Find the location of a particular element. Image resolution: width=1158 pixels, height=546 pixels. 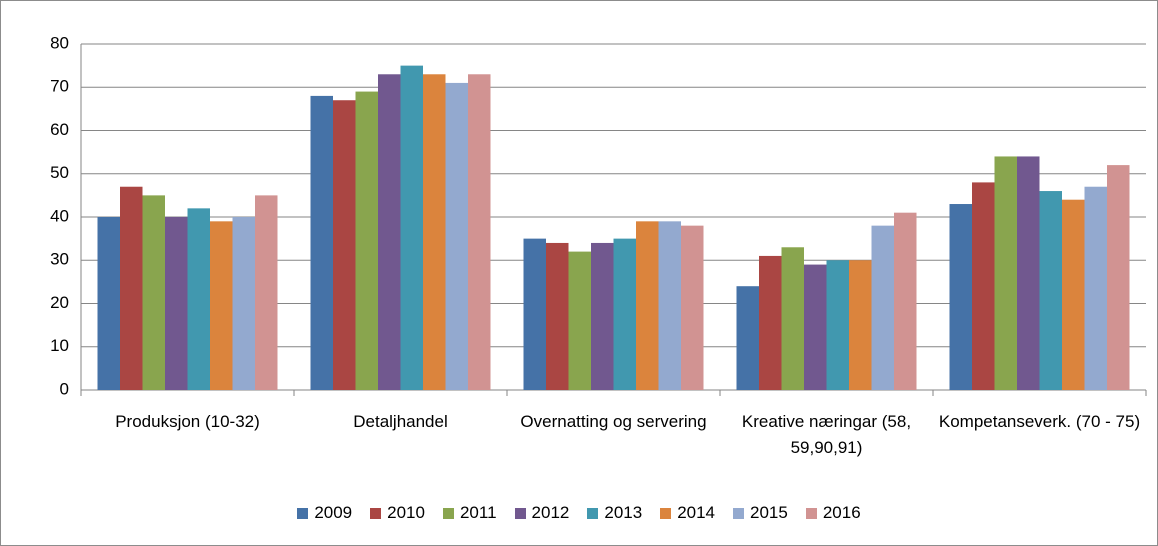

x-tick-label: Detaljhandel is located at coordinates (400, 421).